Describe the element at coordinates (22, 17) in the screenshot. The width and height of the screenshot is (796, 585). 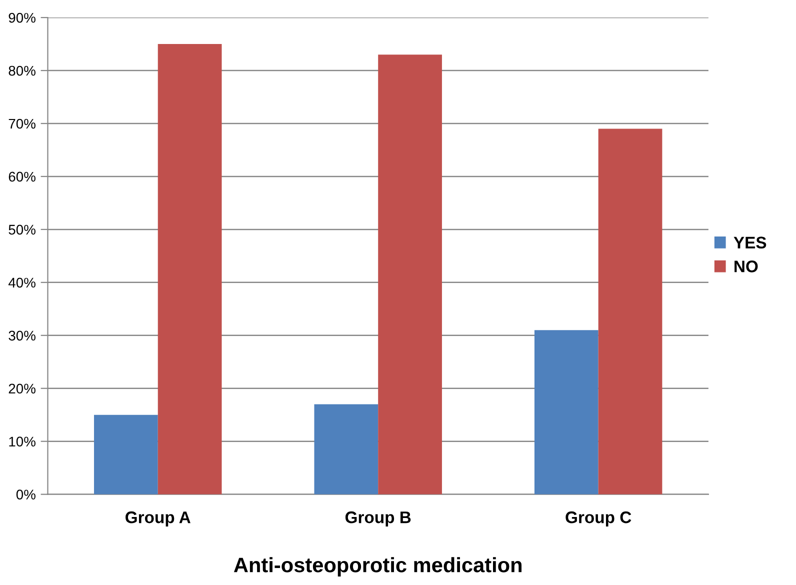
I see `y-tick-label: 90%` at that location.